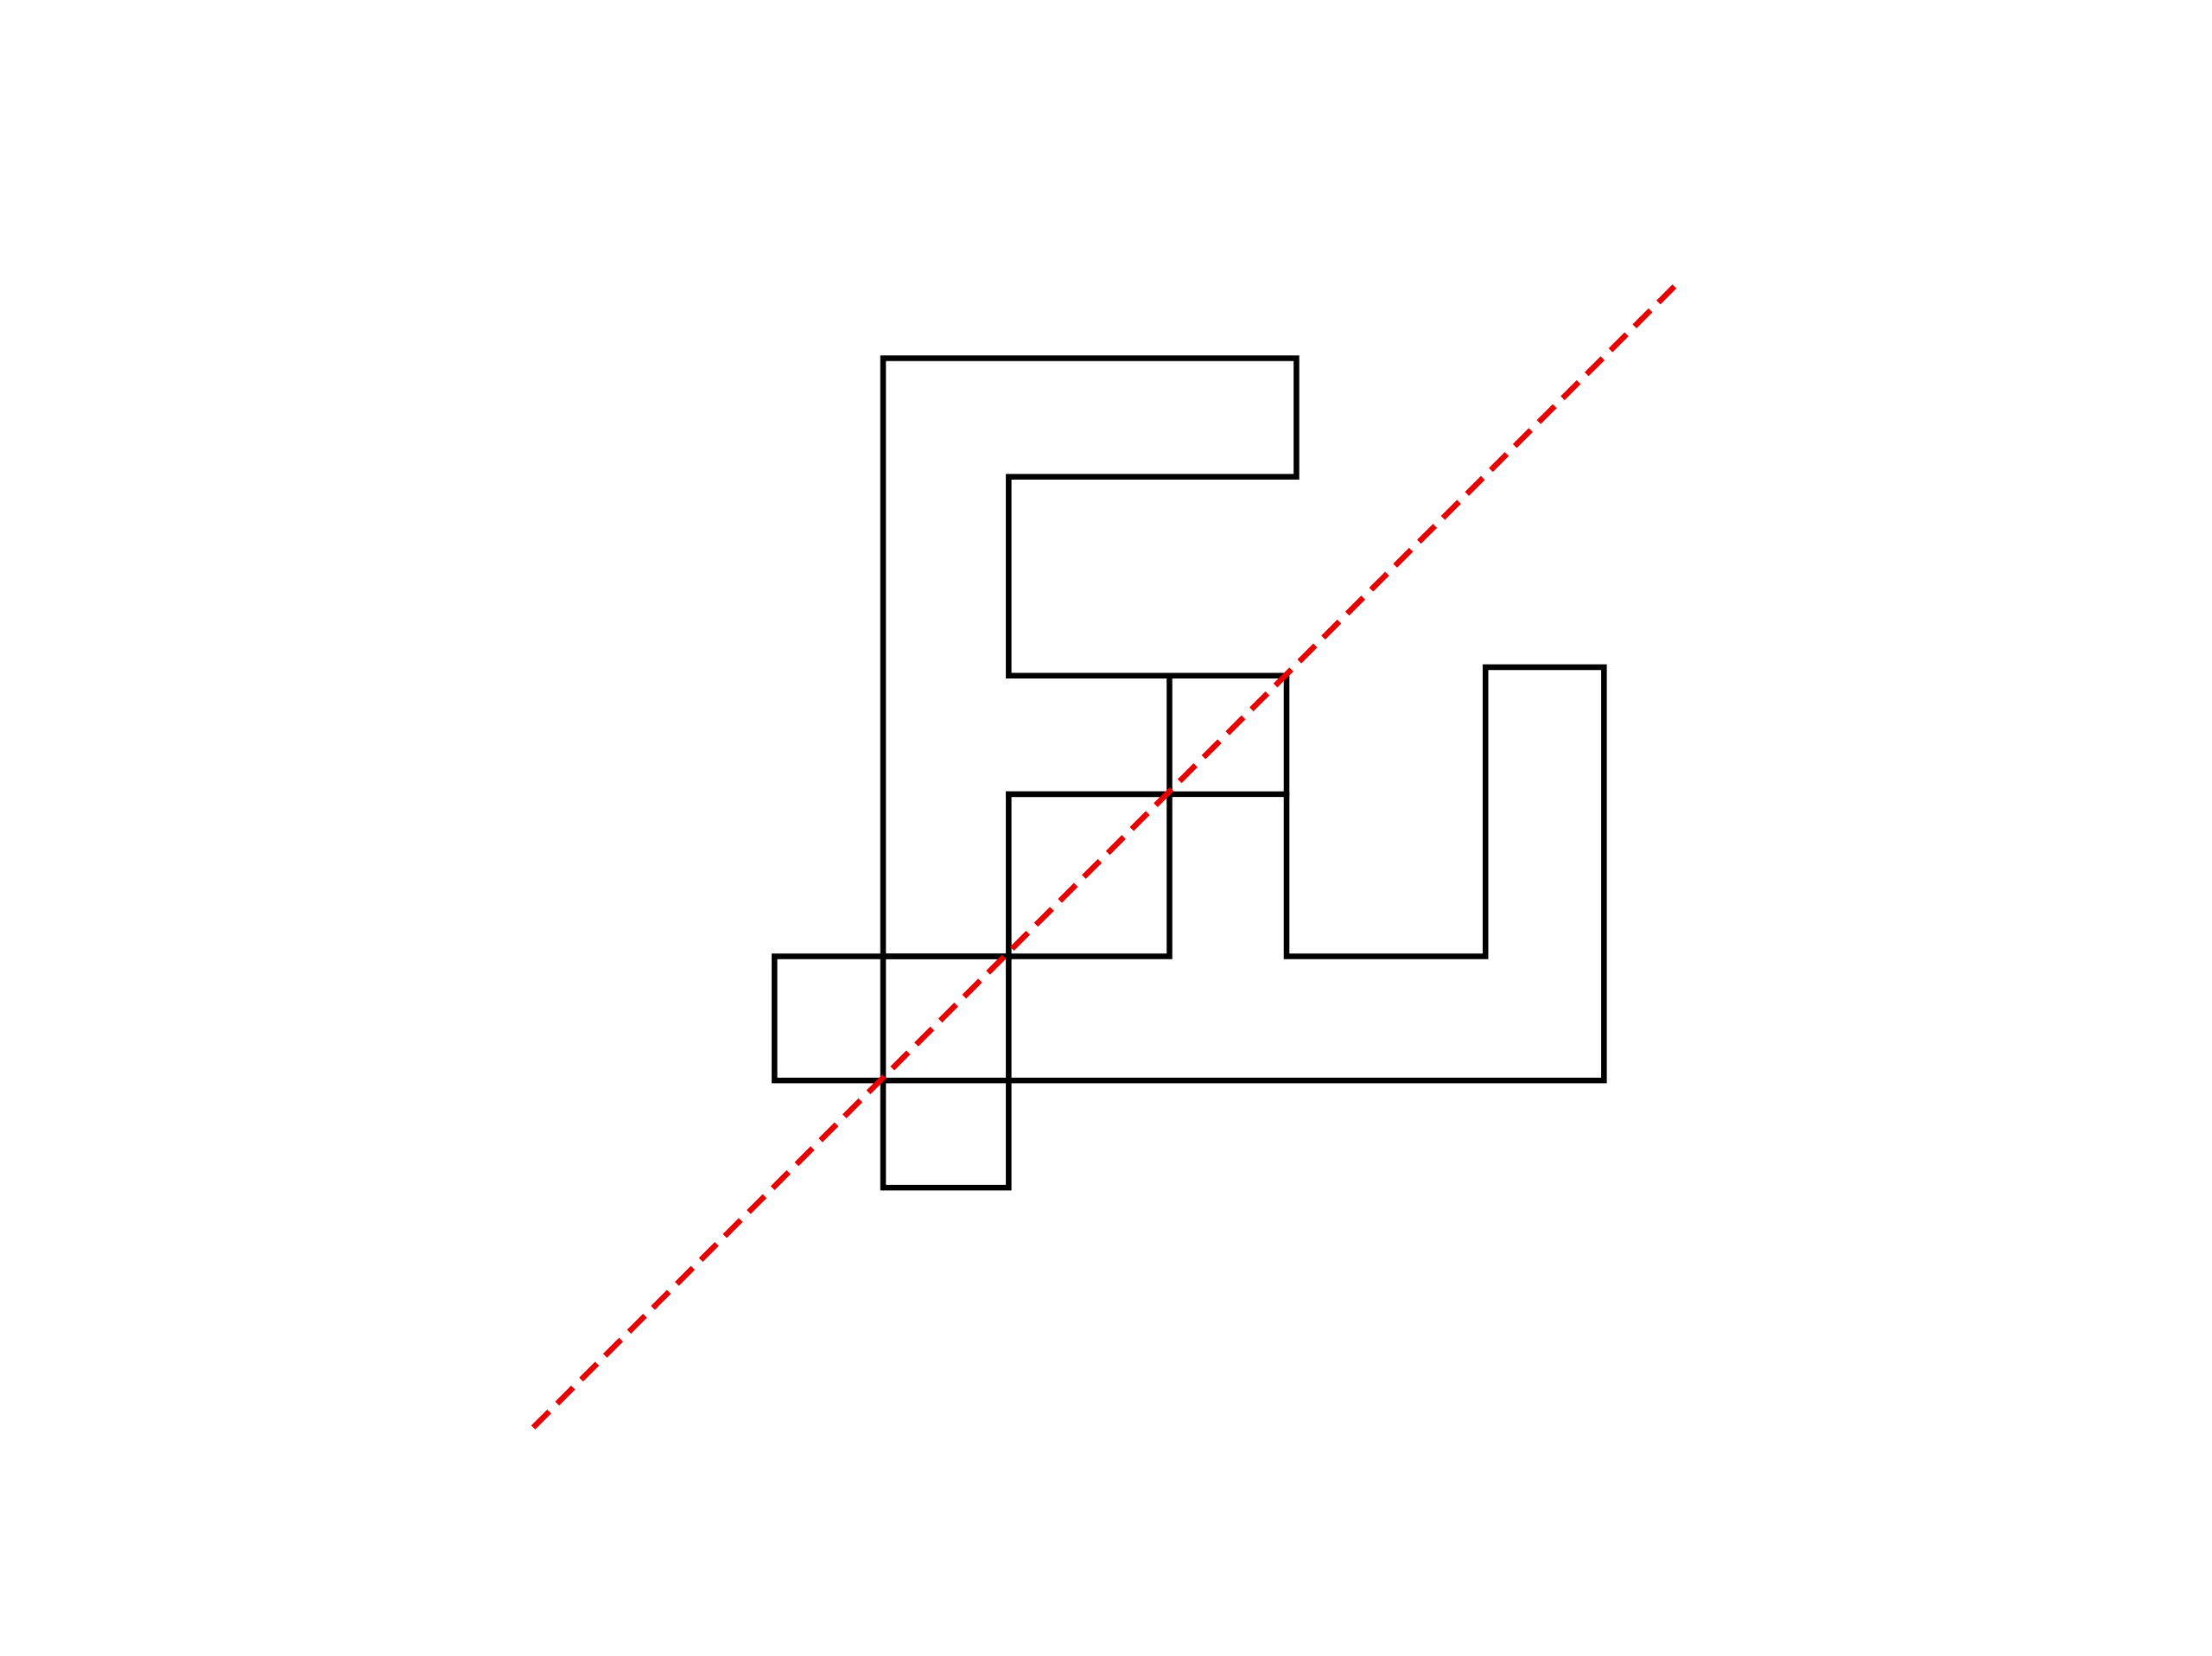 Image resolution: width=2212 pixels, height=1656 pixels. What do you see at coordinates (1228, 735) in the screenshot?
I see `small-square` at bounding box center [1228, 735].